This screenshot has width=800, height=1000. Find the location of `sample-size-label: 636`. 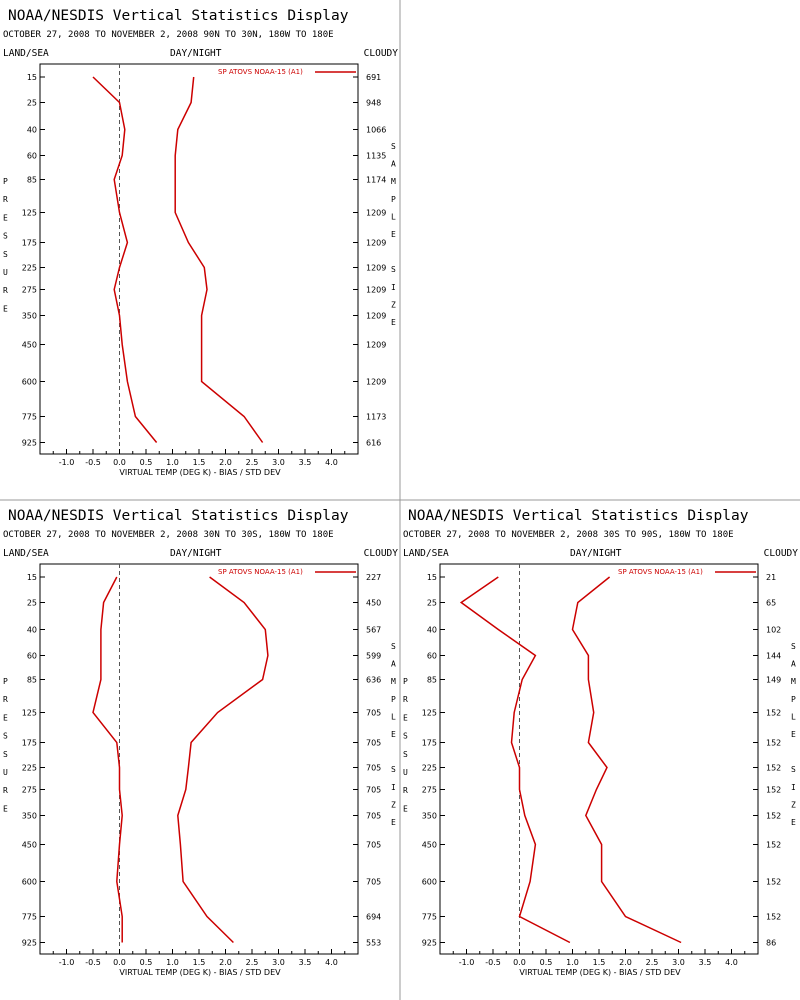

sample-size-label: 636 is located at coordinates (373, 680).